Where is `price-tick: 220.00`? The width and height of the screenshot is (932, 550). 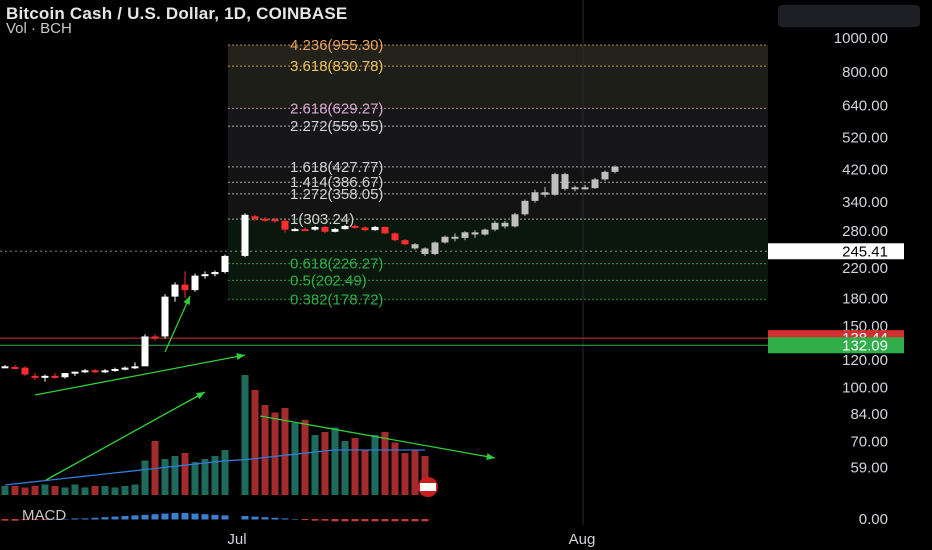
price-tick: 220.00 is located at coordinates (865, 268).